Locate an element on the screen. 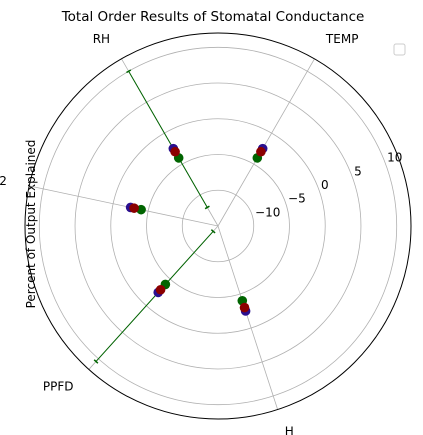  point-s2-ppfd is located at coordinates (160, 289).